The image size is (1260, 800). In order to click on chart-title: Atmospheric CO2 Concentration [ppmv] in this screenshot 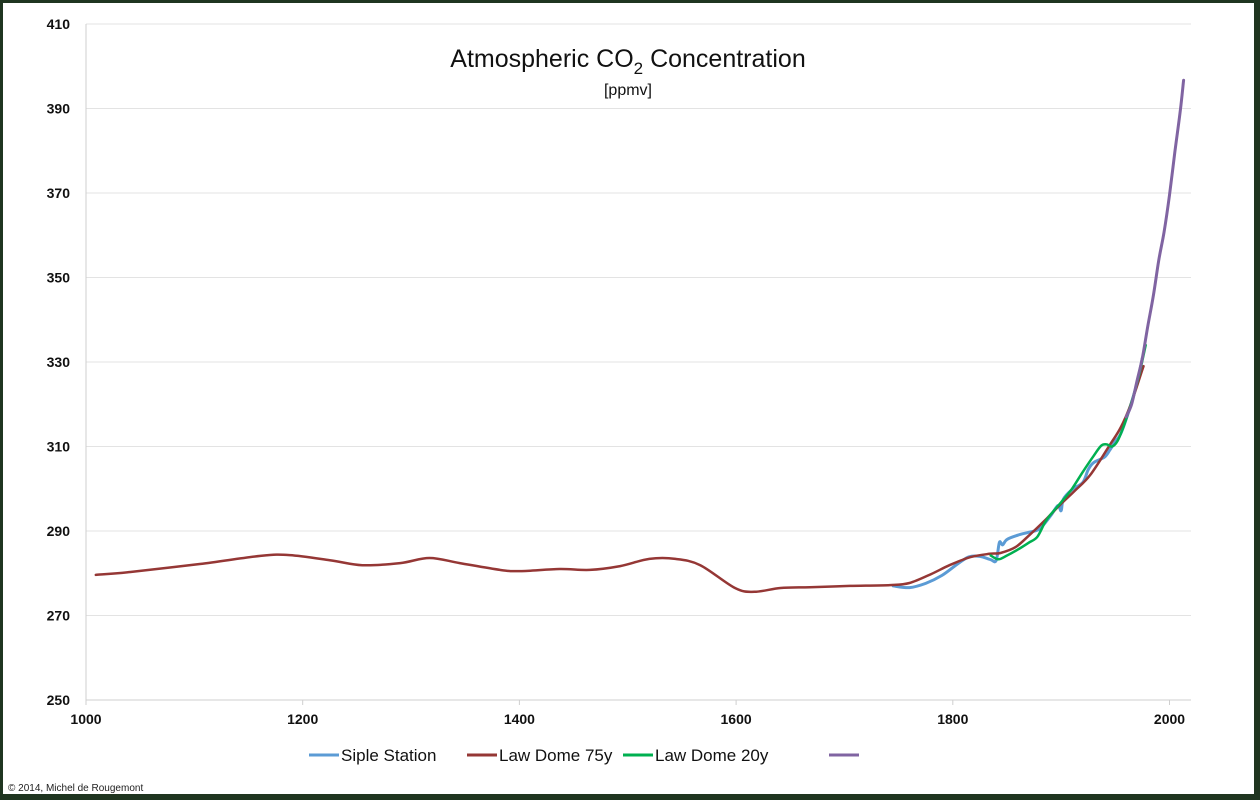, I will do `click(627, 72)`.